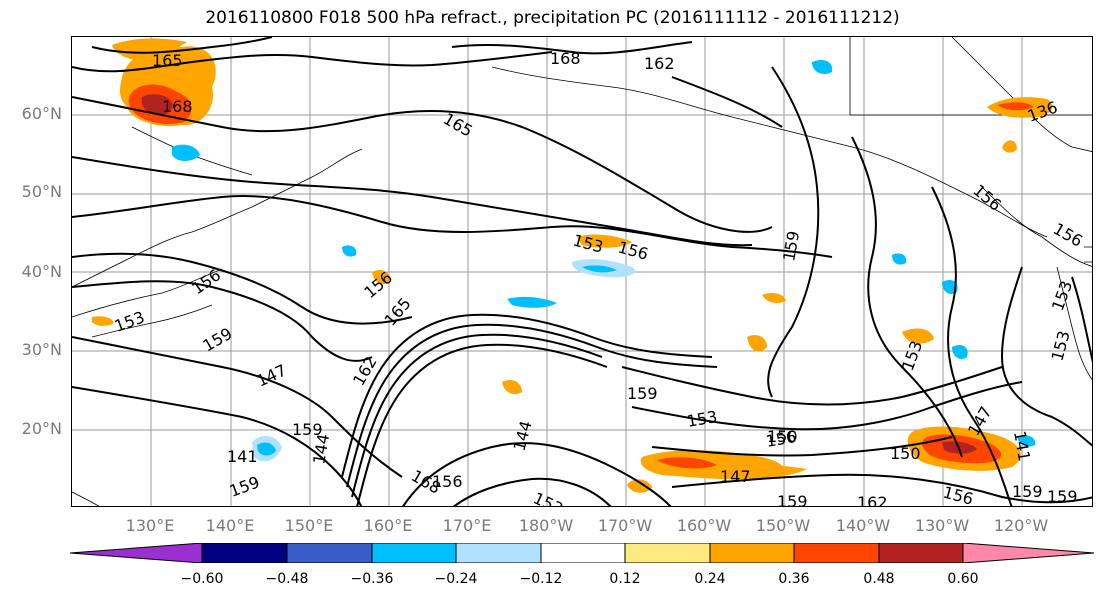 The image size is (1105, 601). Describe the element at coordinates (41, 349) in the screenshot. I see `lat-label-30n: 30°N` at that location.